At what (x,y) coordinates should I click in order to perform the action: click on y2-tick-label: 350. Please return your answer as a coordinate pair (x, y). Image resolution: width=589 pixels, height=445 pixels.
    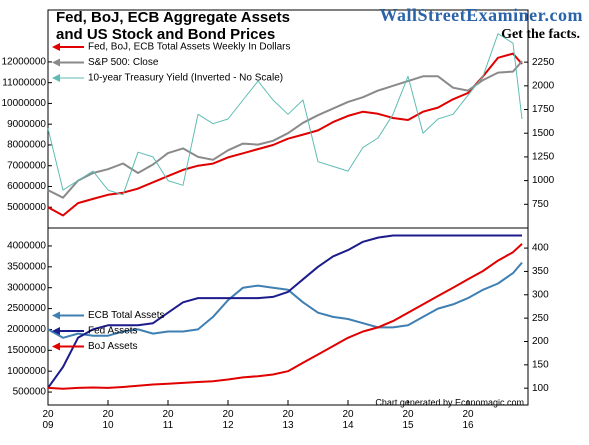
    Looking at the image, I should click on (540, 271).